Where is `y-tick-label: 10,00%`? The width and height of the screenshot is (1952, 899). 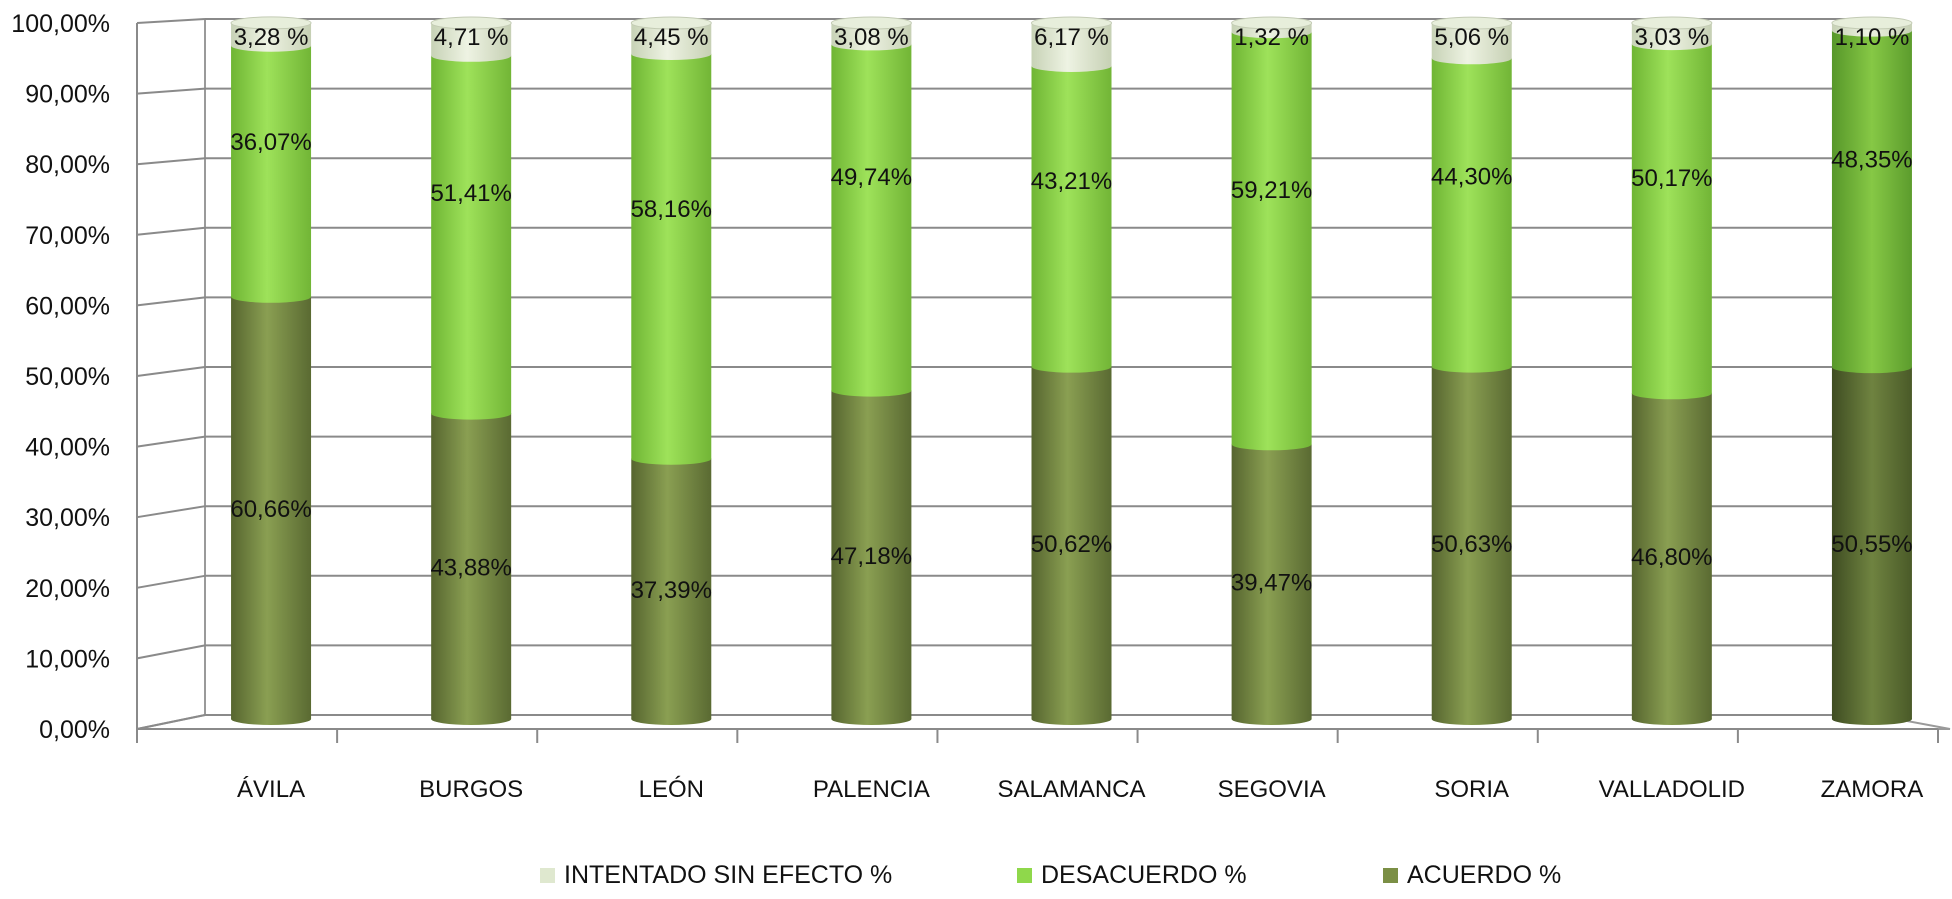 y-tick-label: 10,00% is located at coordinates (67, 659).